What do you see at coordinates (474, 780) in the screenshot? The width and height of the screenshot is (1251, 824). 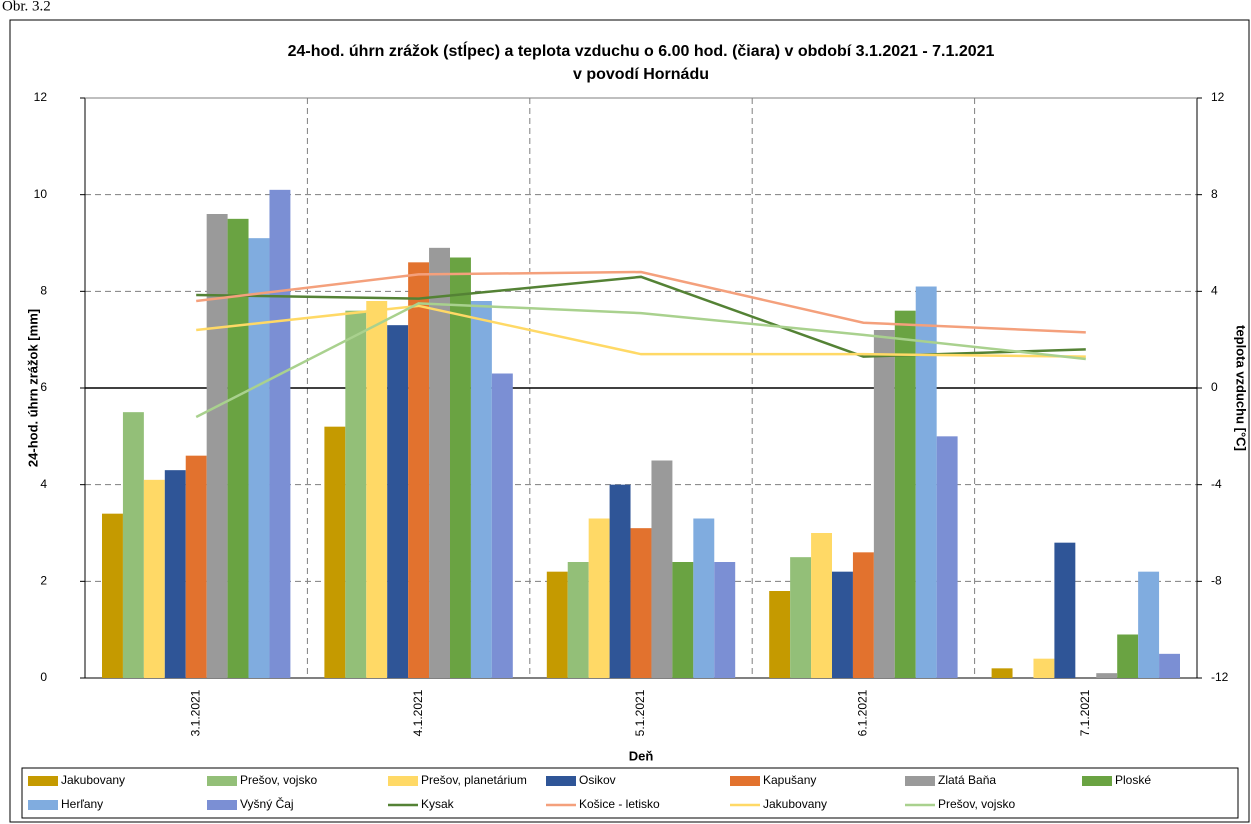 I see `legend-label: Prešov, planetárium` at bounding box center [474, 780].